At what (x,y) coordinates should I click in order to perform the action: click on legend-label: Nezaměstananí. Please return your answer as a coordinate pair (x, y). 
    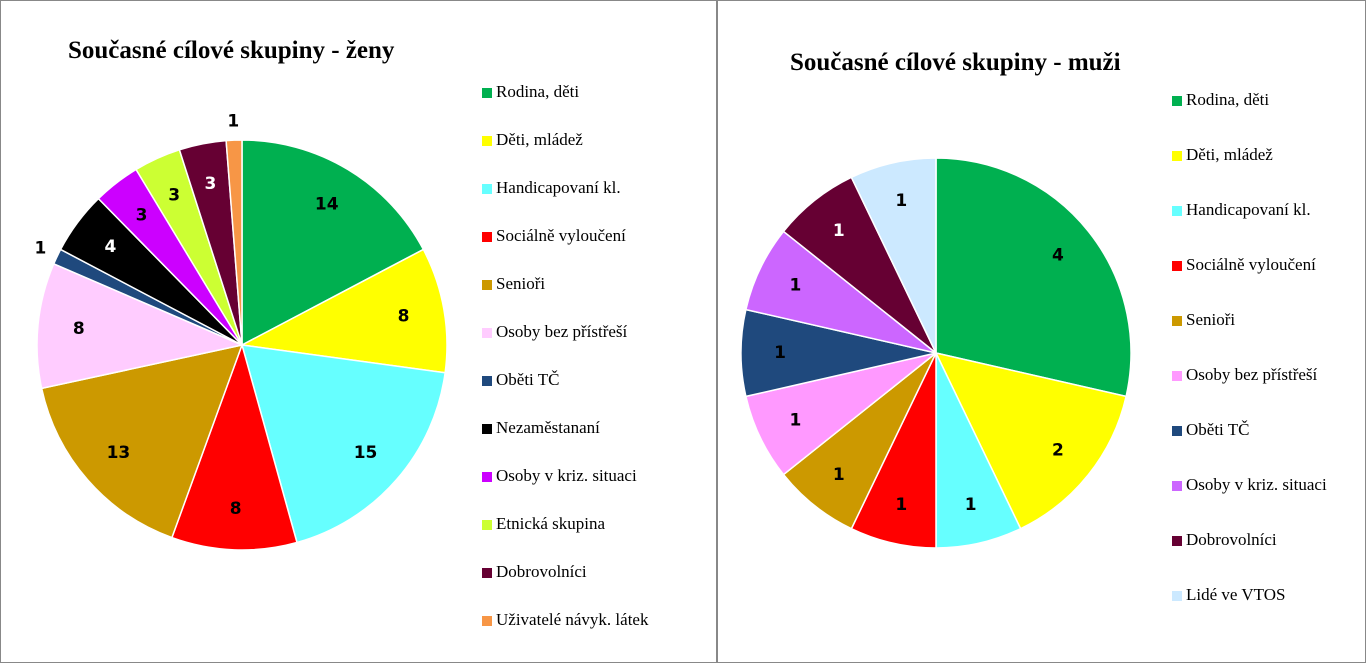
    Looking at the image, I should click on (548, 427).